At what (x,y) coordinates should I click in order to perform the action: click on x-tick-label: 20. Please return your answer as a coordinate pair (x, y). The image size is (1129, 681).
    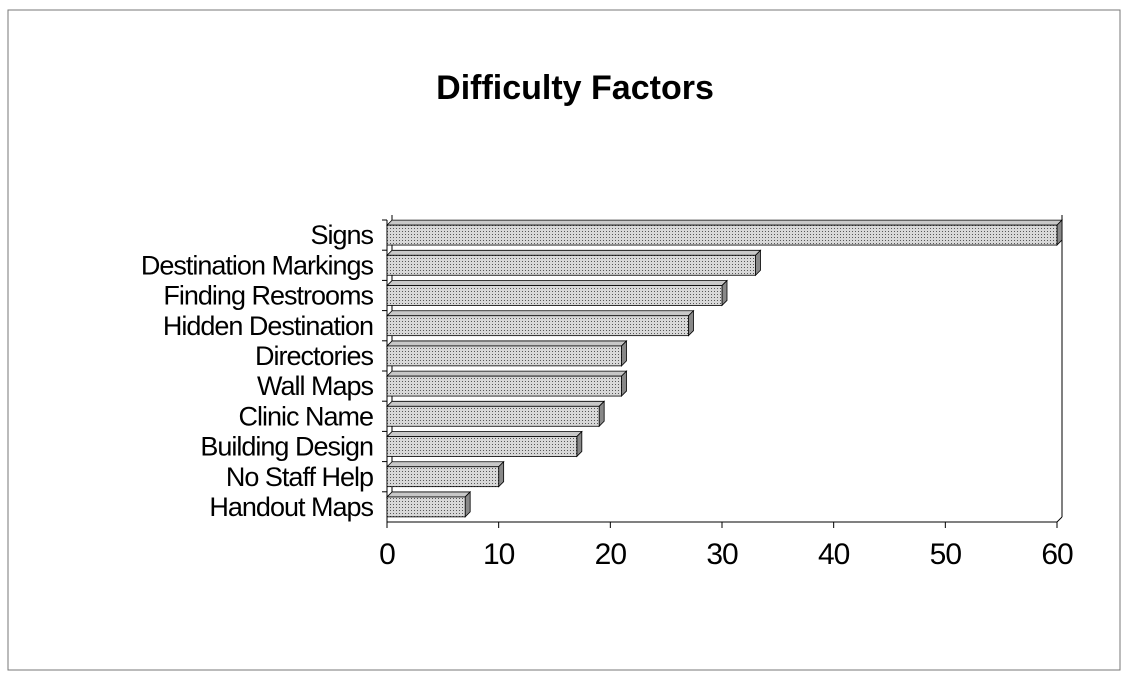
    Looking at the image, I should click on (611, 554).